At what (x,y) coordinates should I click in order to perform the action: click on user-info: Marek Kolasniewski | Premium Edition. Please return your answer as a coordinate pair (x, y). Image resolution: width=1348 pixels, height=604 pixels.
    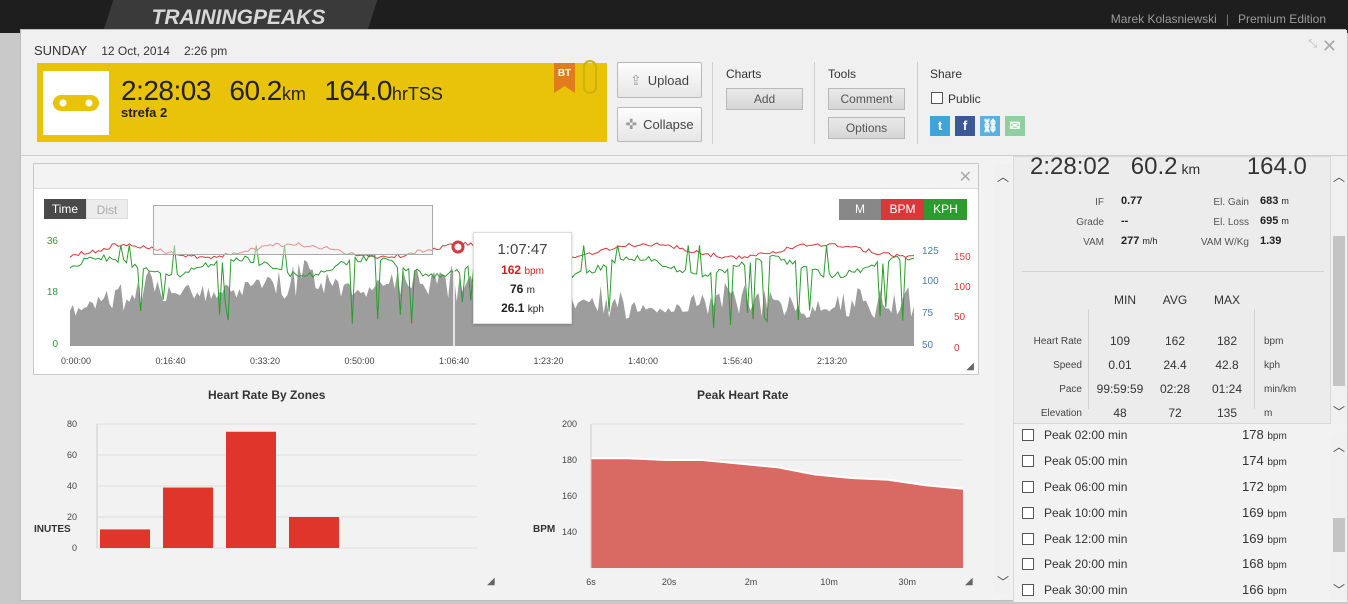
    Looking at the image, I should click on (1218, 19).